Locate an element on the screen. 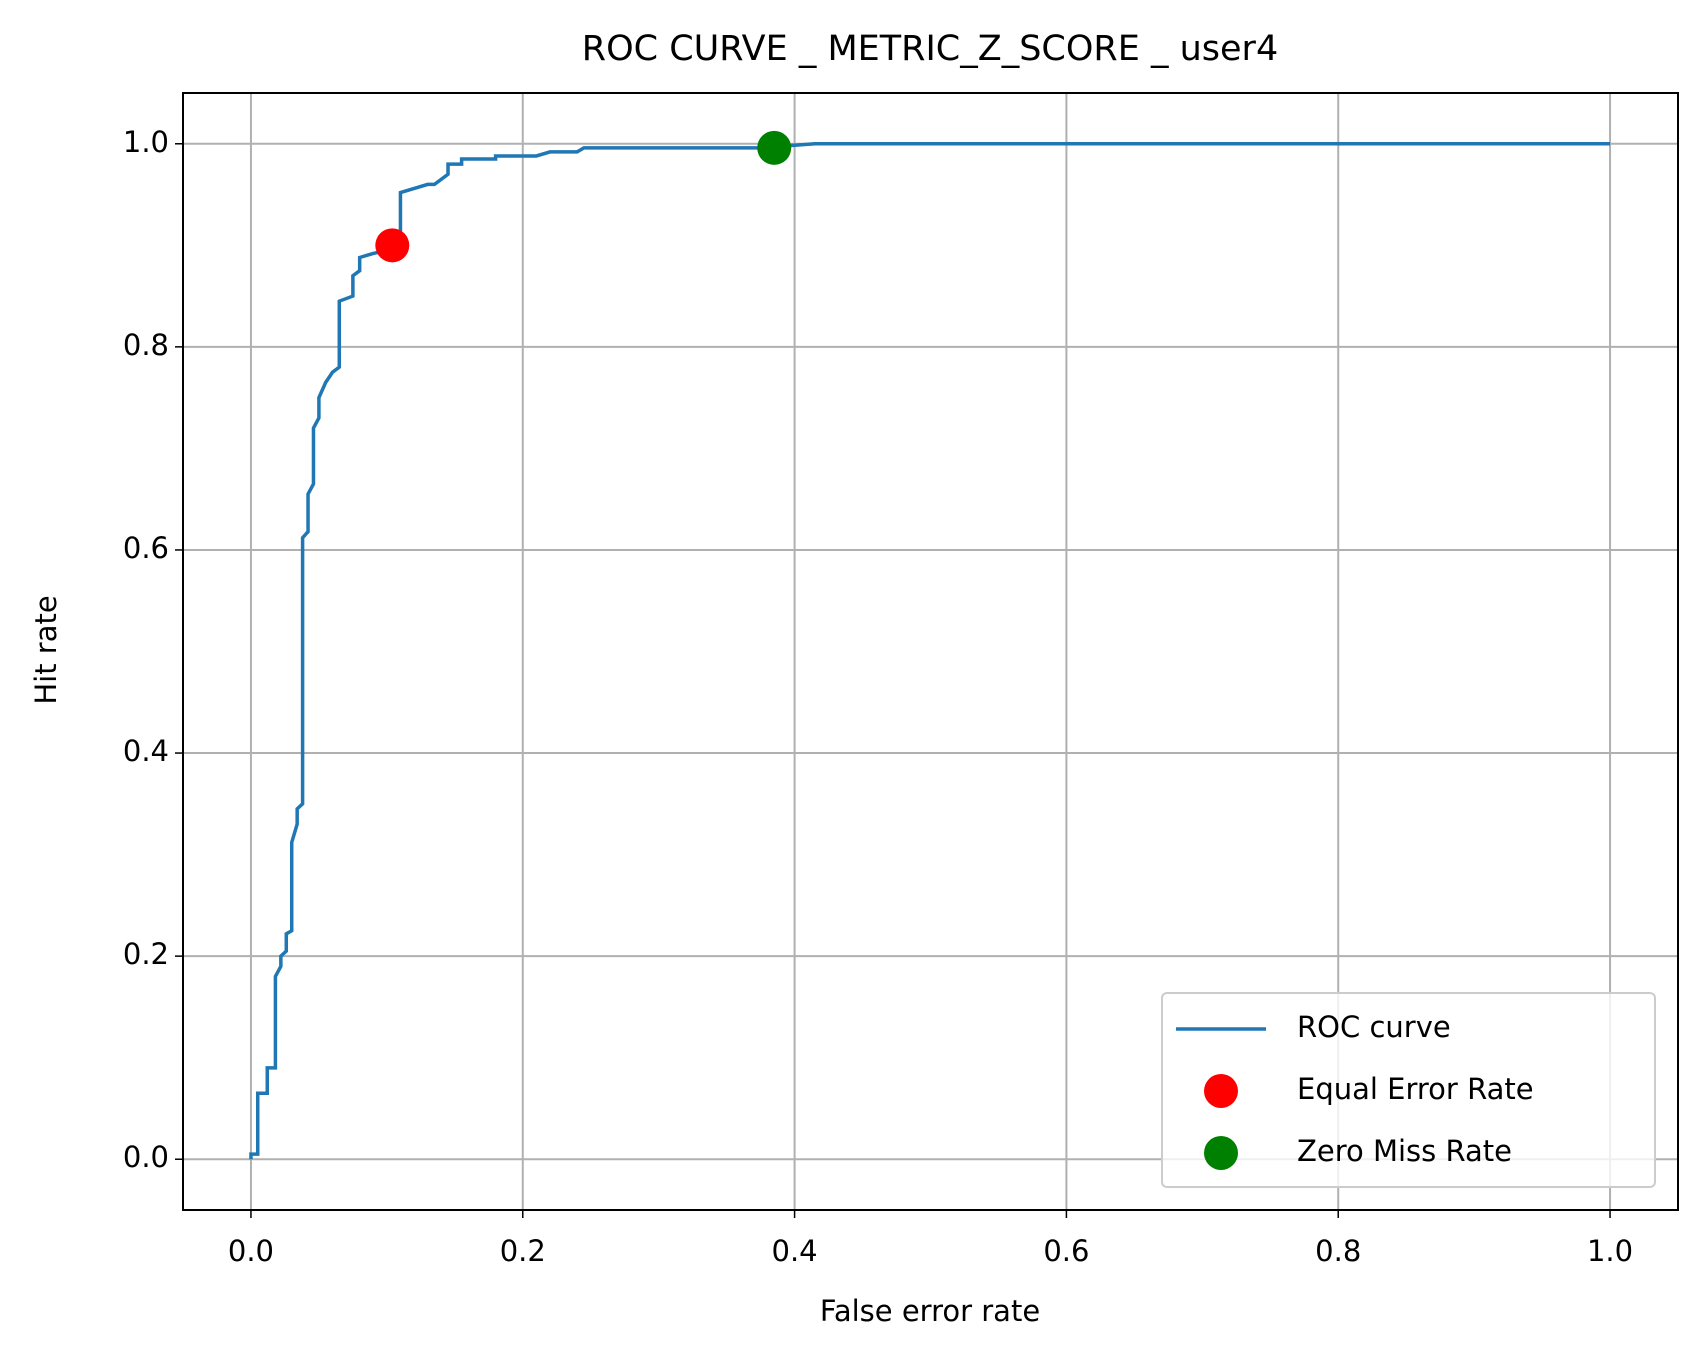  x-axis-label: False error rate is located at coordinates (930, 1311).